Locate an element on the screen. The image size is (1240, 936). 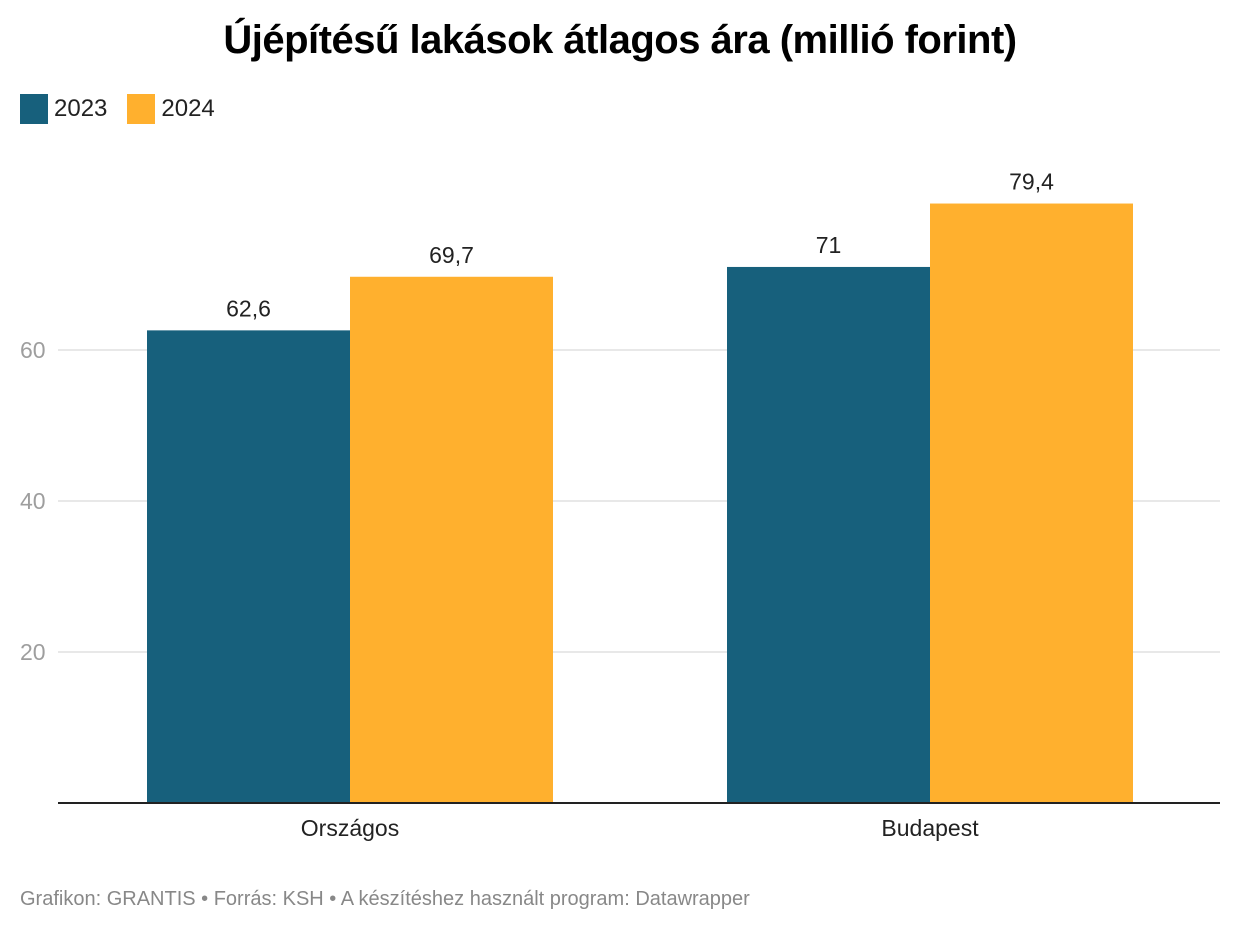
y-tick-label-40: 40 is located at coordinates (33, 501).